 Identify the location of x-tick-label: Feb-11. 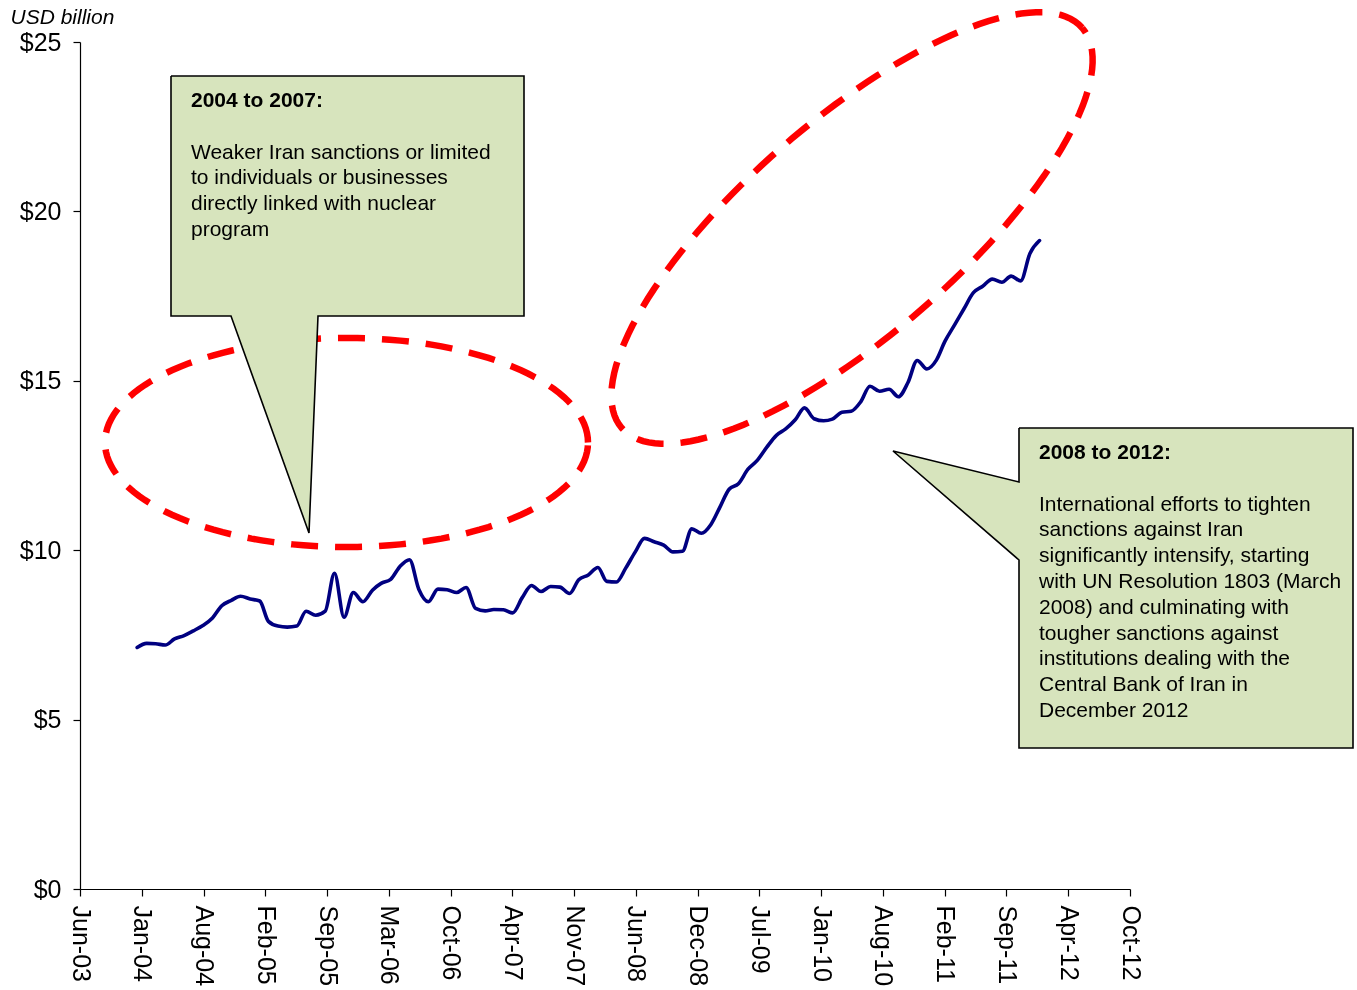
(946, 944).